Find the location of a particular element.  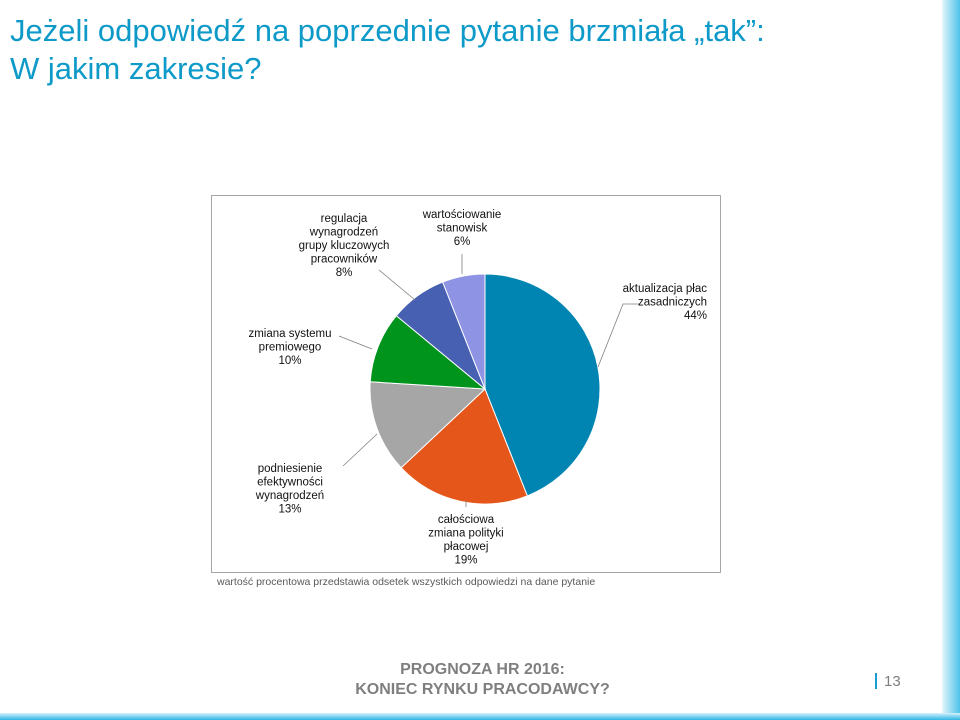

page-number: 13 is located at coordinates (892, 681).